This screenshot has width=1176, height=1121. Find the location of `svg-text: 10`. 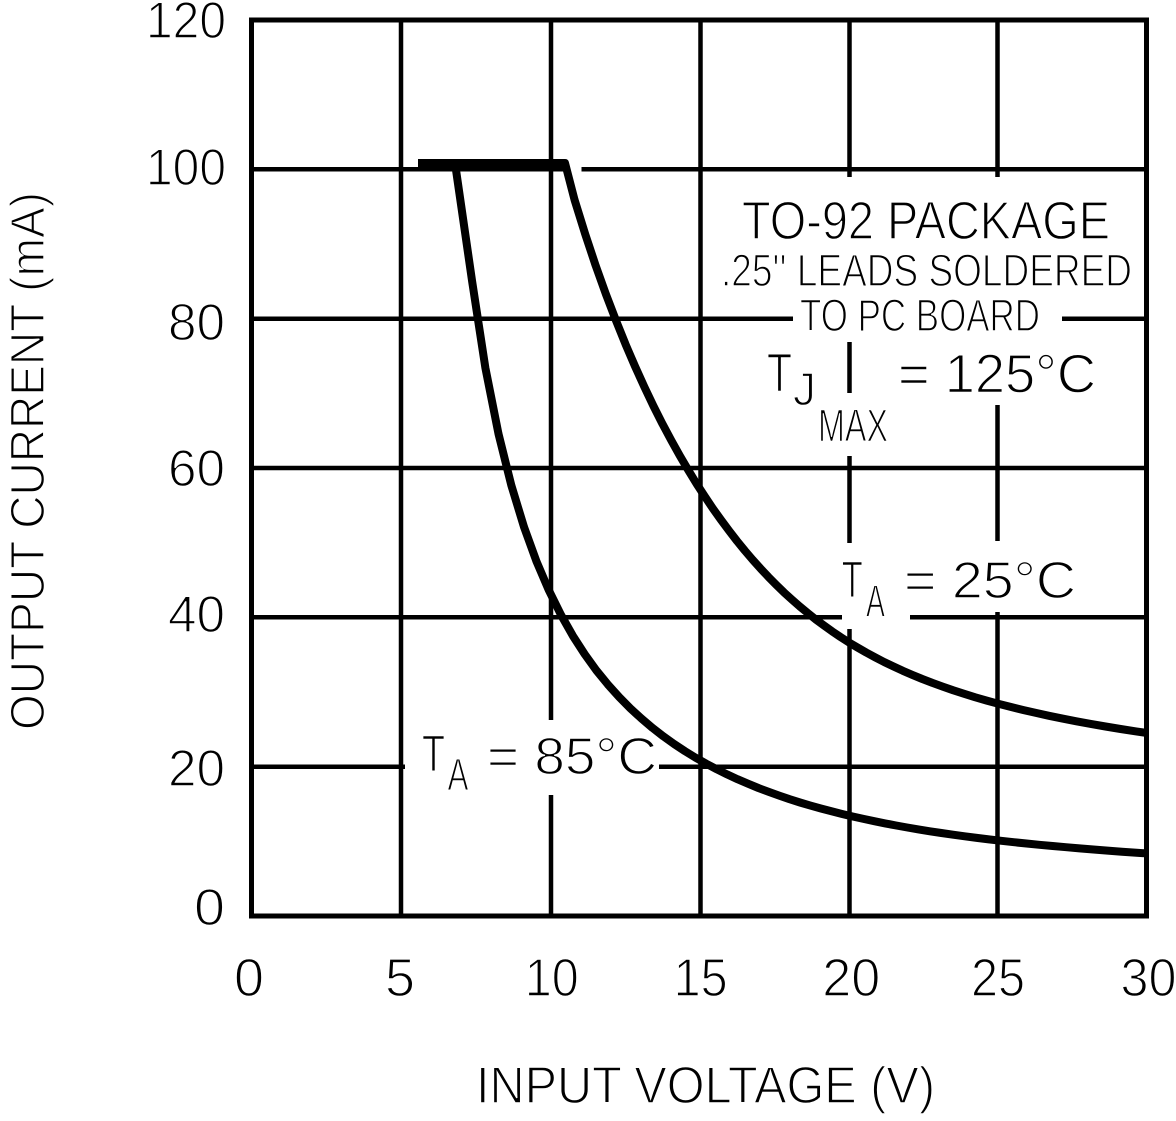

svg-text: 10 is located at coordinates (552, 978).